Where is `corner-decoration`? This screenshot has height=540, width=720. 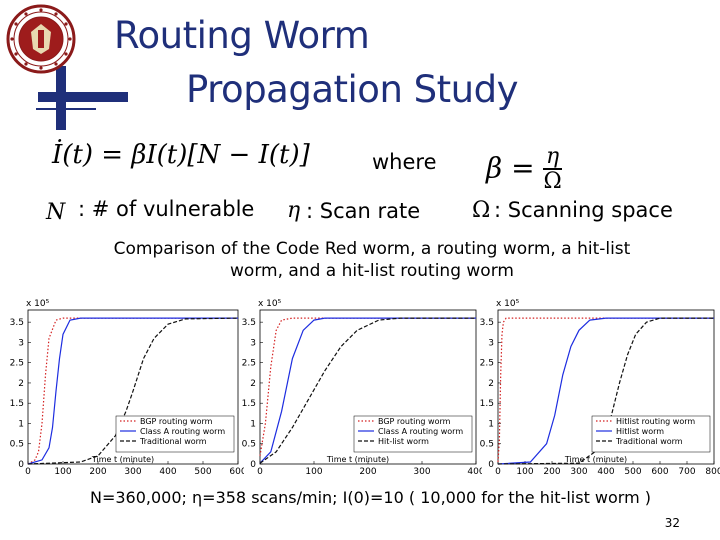 corner-decoration is located at coordinates (82, 98).